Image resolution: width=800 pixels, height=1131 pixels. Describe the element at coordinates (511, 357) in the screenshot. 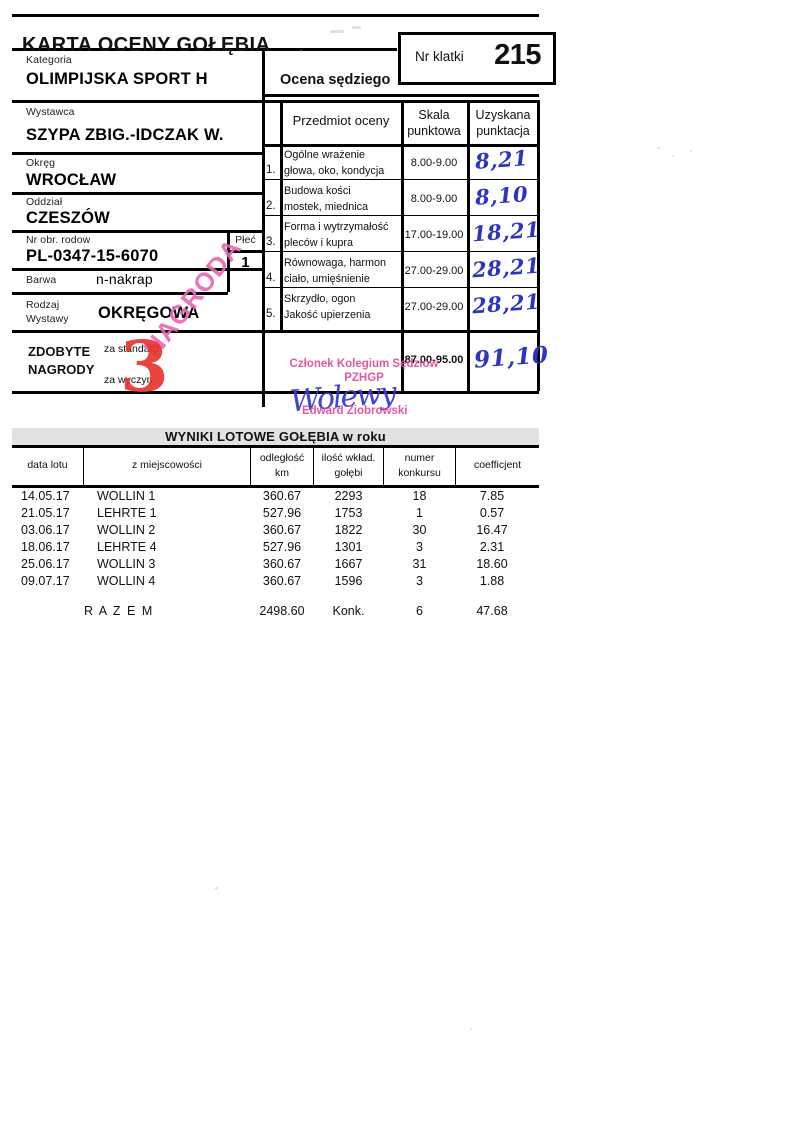

I see `judging-total-score-handwritten: 91,10` at that location.